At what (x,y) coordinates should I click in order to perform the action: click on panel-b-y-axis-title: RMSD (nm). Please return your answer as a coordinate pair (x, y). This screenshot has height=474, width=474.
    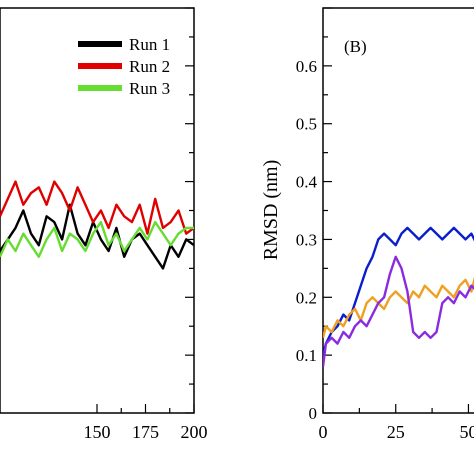
    Looking at the image, I should click on (271, 210).